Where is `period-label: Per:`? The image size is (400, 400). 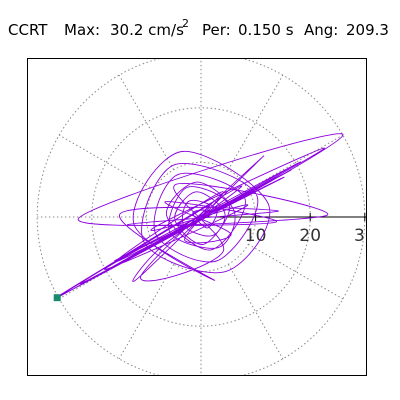
period-label: Per: is located at coordinates (216, 30).